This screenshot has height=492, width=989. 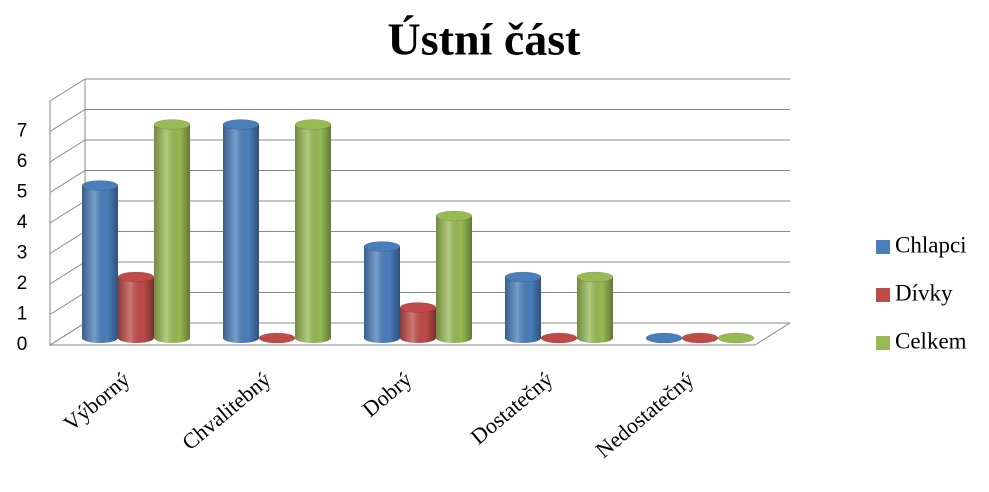 I want to click on x-tick-label: Chvalitebný, so click(x=226, y=411).